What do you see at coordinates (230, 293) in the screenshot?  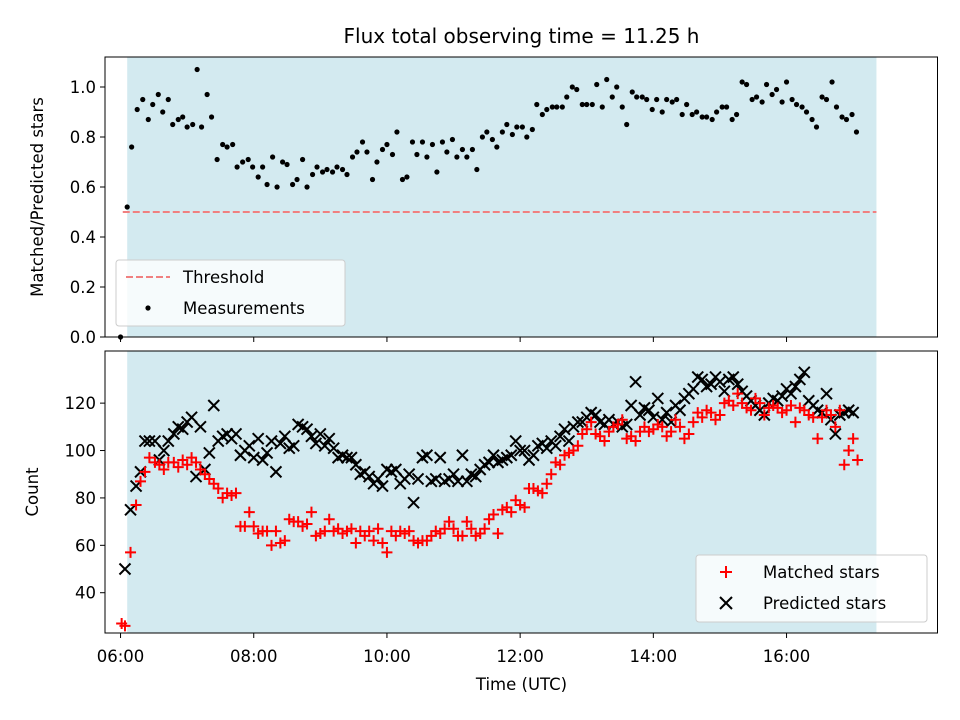 I see `top-legend-box` at bounding box center [230, 293].